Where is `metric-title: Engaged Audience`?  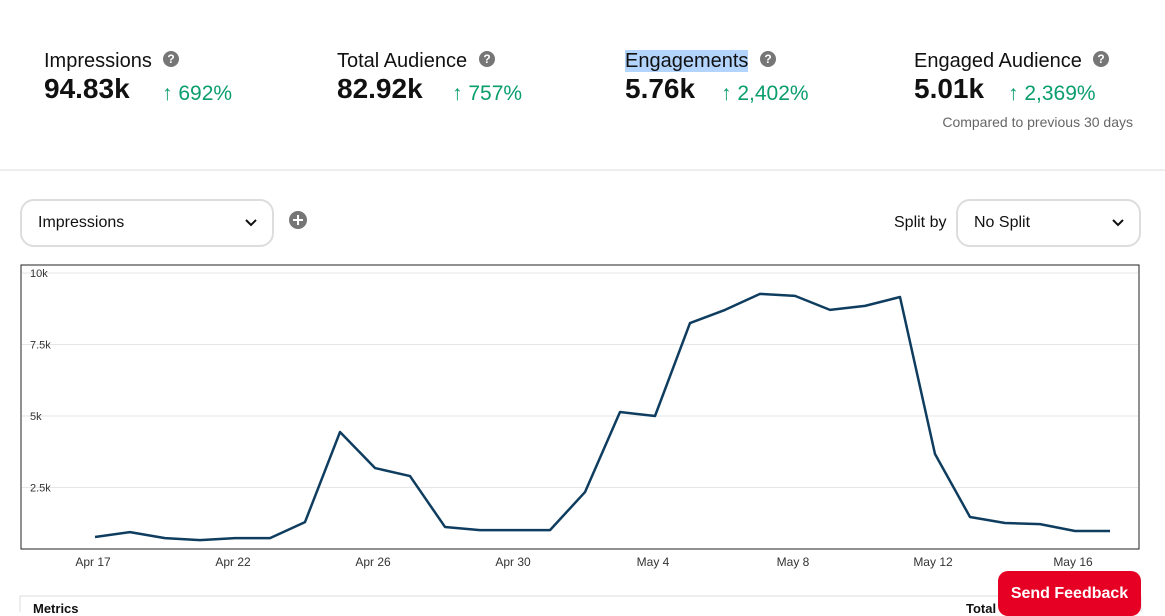 metric-title: Engaged Audience is located at coordinates (998, 61).